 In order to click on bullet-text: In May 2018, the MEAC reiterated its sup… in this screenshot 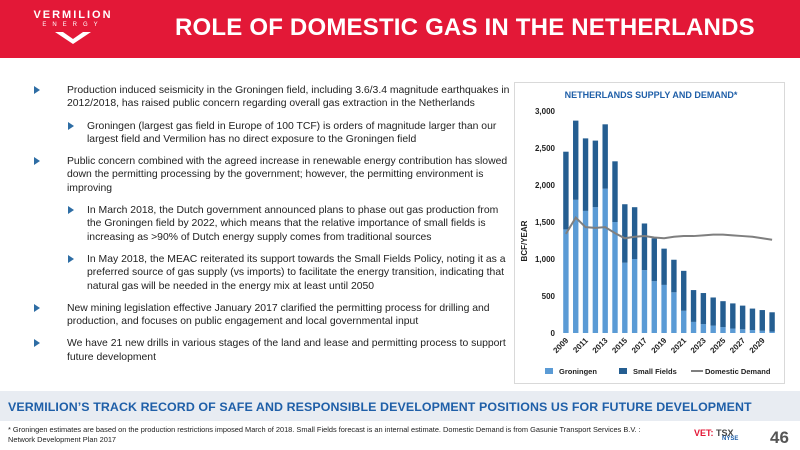, I will do `click(296, 272)`.